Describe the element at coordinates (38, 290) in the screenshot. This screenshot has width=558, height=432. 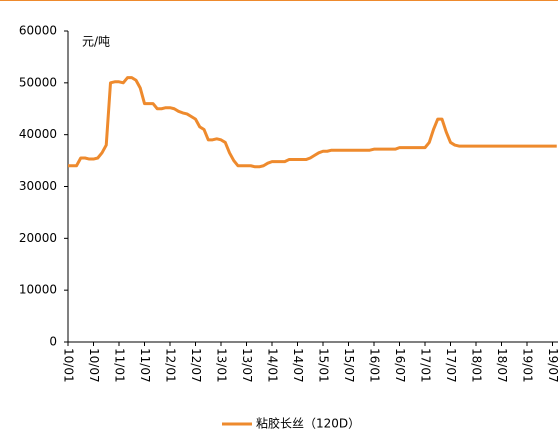
I see `y-tick-label: 10000` at that location.